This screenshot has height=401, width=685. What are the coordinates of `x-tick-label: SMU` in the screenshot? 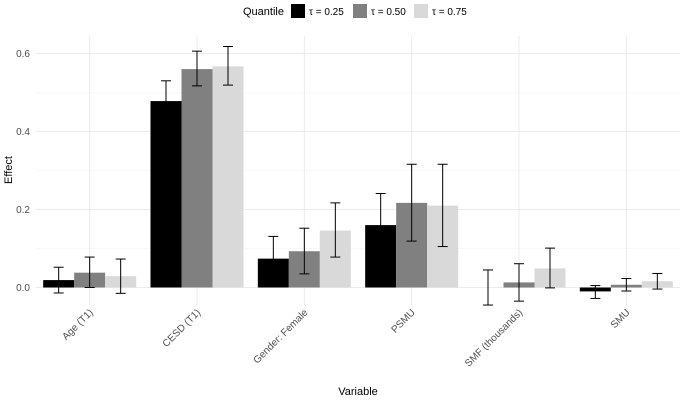 It's located at (621, 319).